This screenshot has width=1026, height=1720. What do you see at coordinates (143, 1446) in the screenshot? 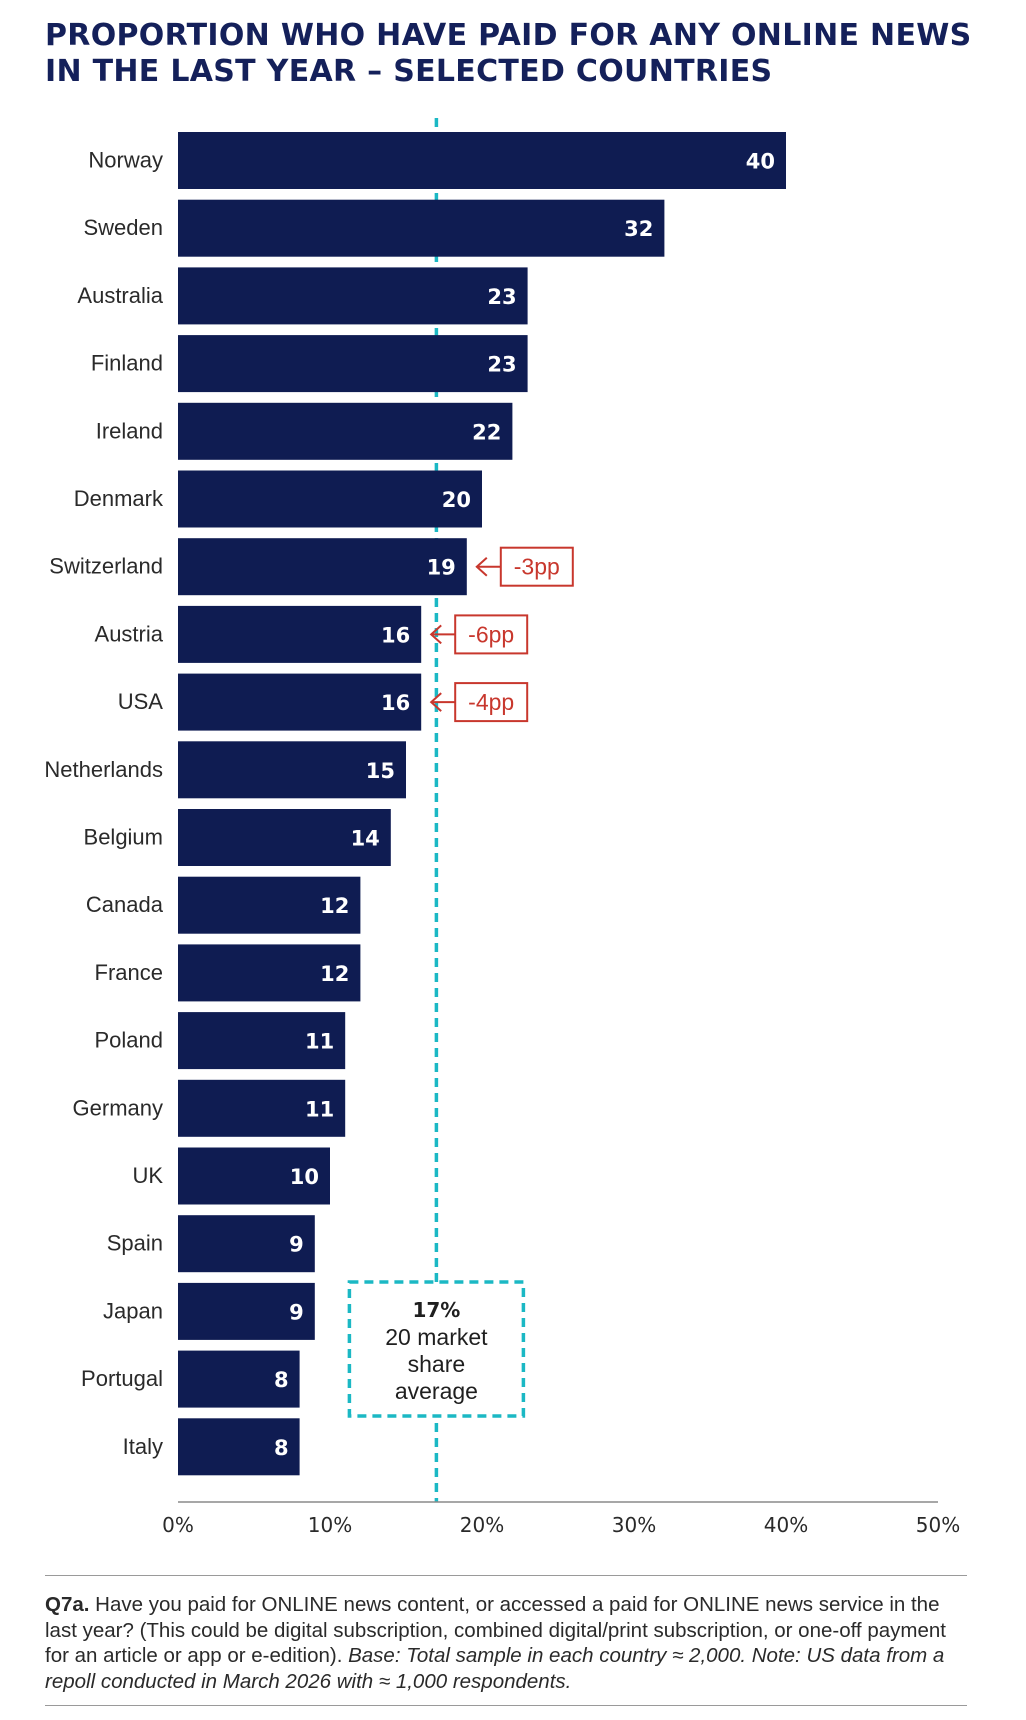
I see `category-label: Italy` at bounding box center [143, 1446].